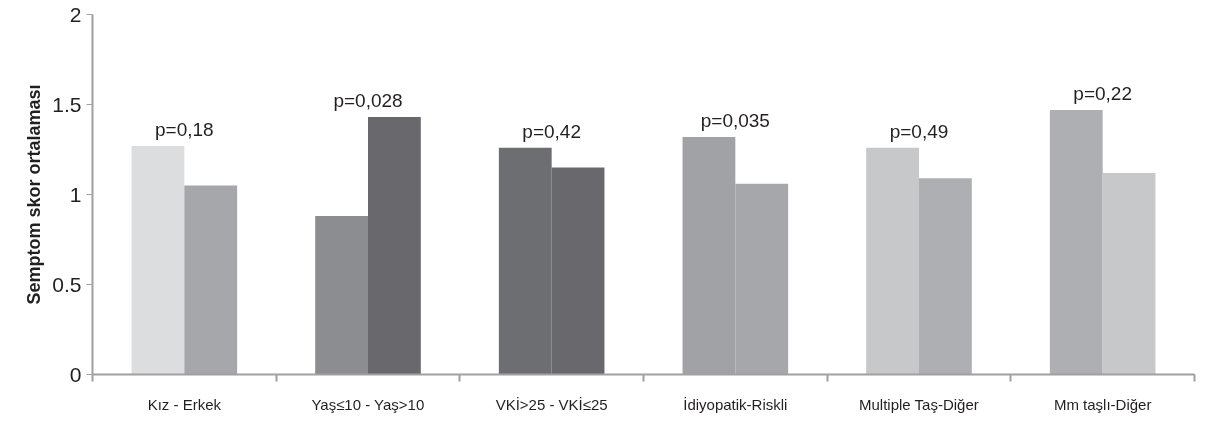  Describe the element at coordinates (368, 101) in the screenshot. I see `annotation: p=0,028` at that location.